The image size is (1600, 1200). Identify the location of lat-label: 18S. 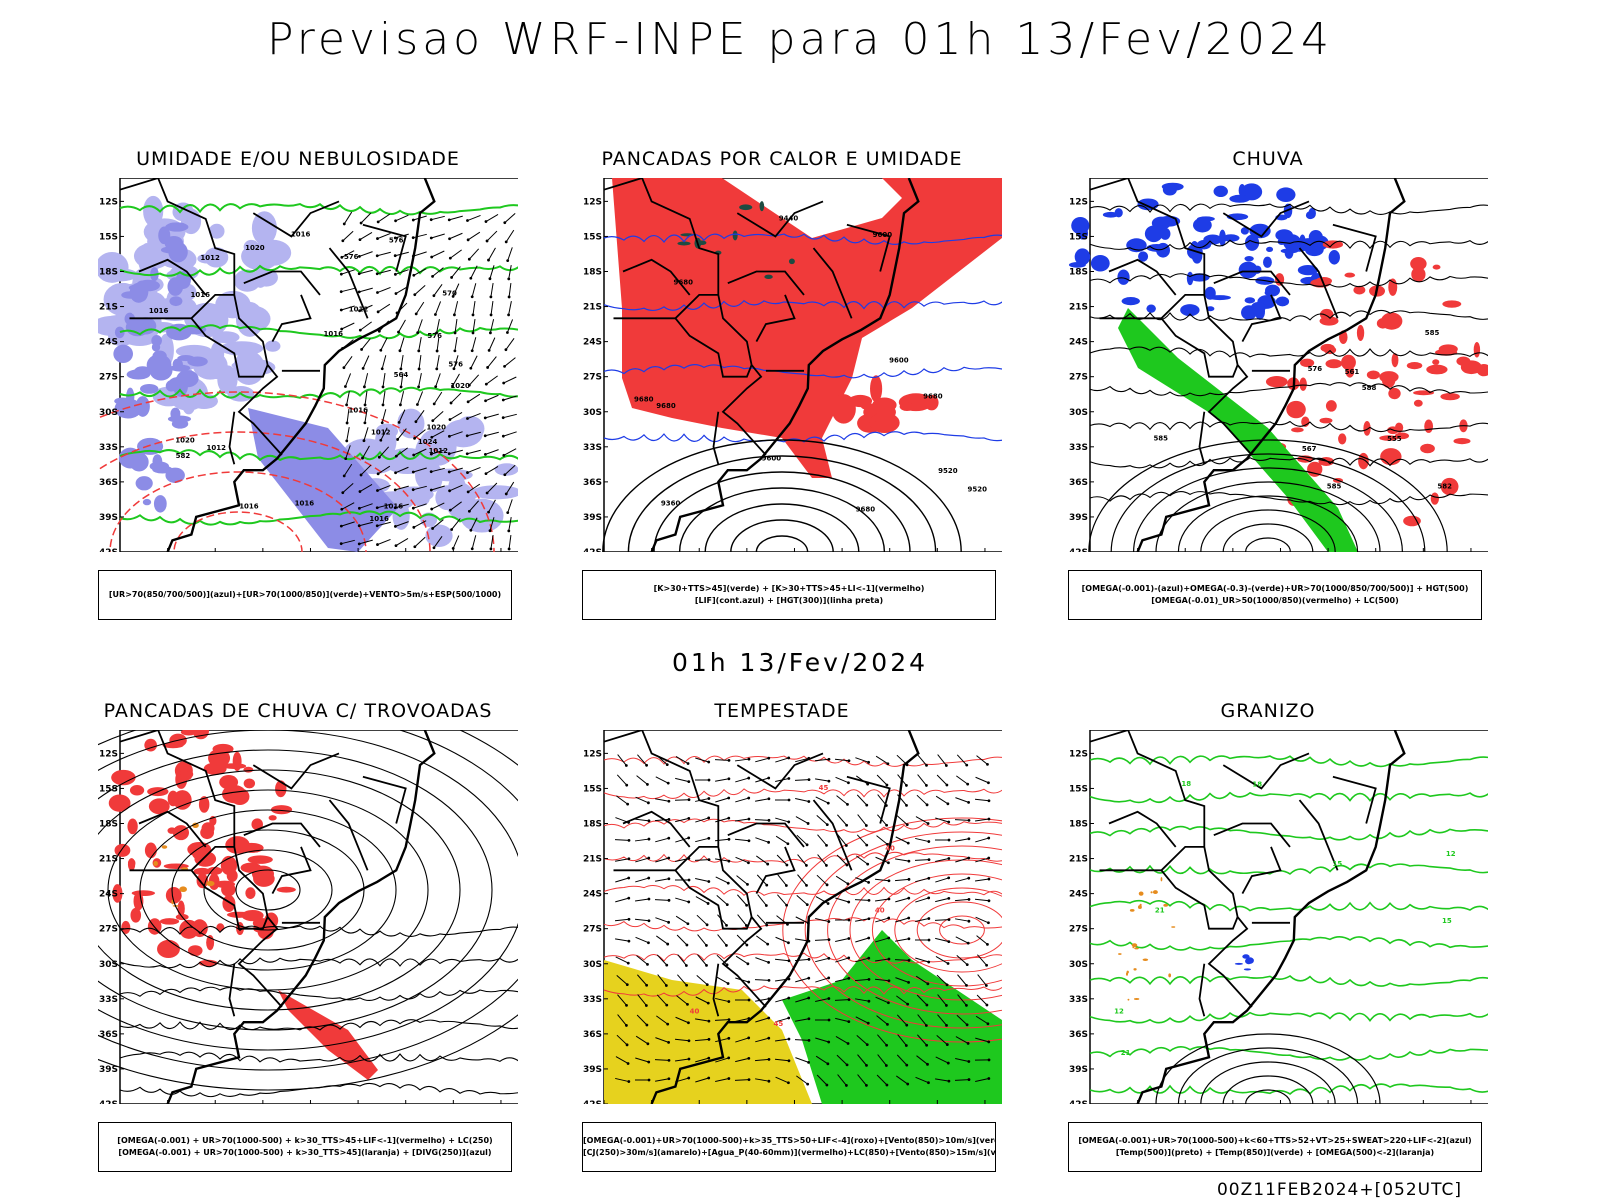
(108, 825).